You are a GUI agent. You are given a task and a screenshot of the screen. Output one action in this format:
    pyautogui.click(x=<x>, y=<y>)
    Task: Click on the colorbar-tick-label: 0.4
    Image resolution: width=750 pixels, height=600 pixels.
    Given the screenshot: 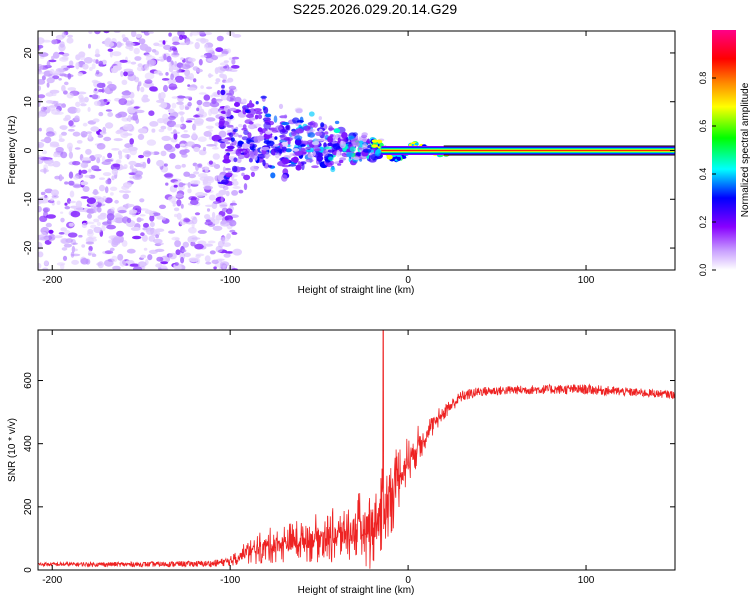 What is the action you would take?
    pyautogui.click(x=703, y=174)
    